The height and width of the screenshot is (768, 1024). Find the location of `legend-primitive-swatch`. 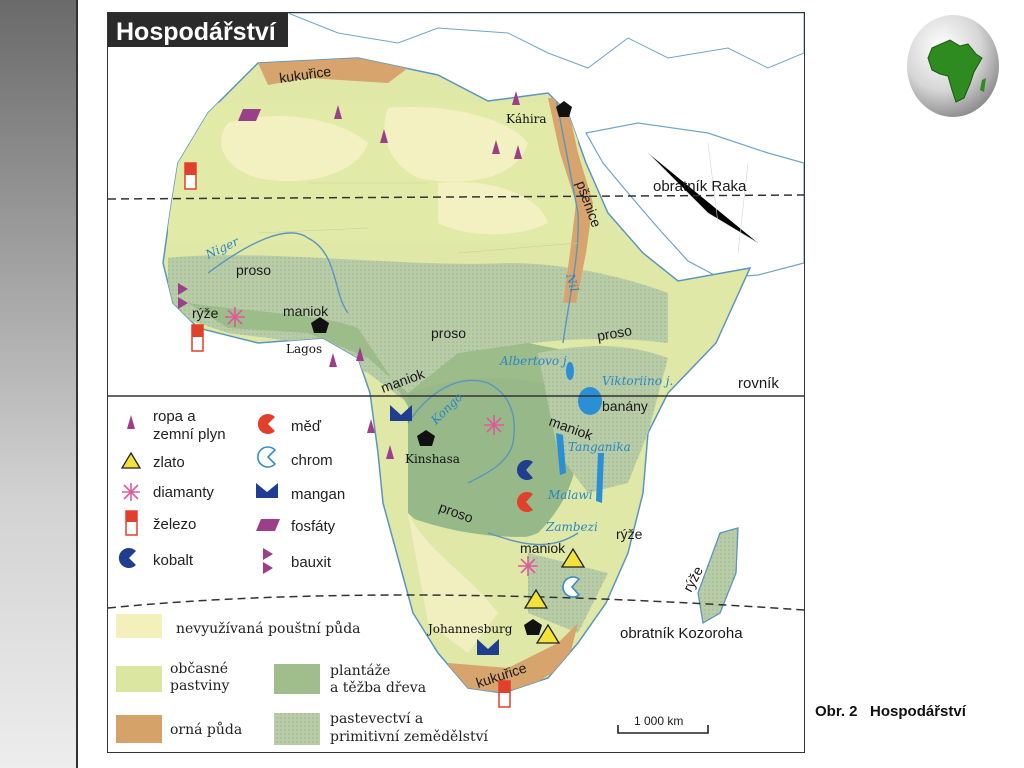

legend-primitive-swatch is located at coordinates (297, 729).